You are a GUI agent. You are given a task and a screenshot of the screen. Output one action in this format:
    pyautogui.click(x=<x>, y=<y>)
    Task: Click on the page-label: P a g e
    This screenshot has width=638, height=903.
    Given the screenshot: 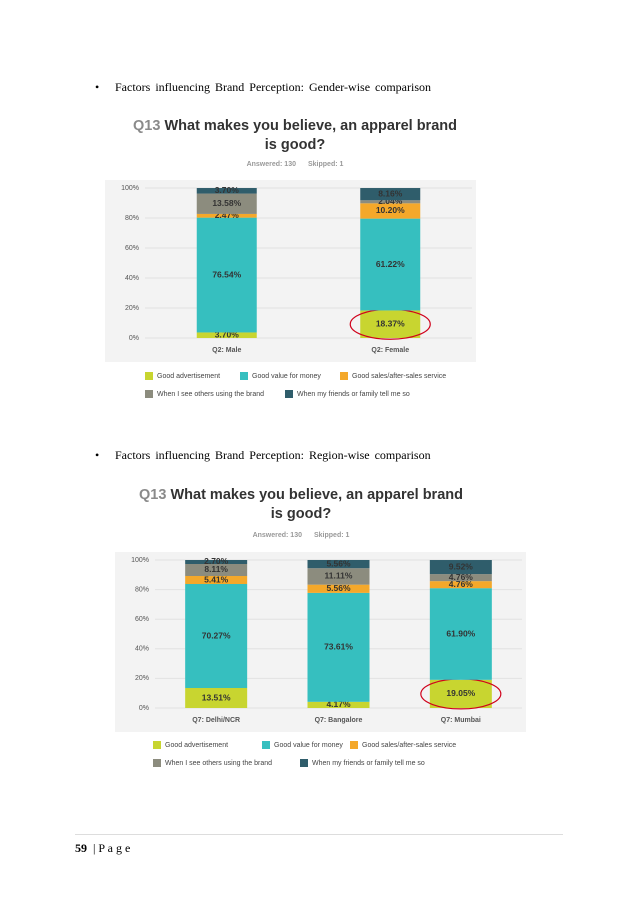 What is the action you would take?
    pyautogui.click(x=114, y=848)
    